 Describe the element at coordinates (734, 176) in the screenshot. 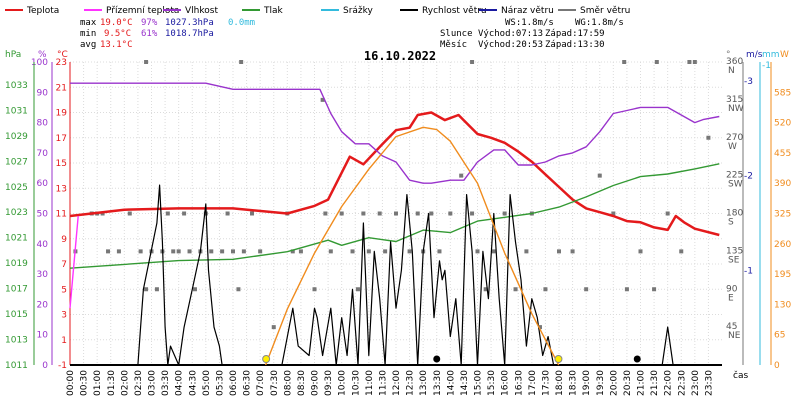

I see `dir-tick-label: 225` at that location.